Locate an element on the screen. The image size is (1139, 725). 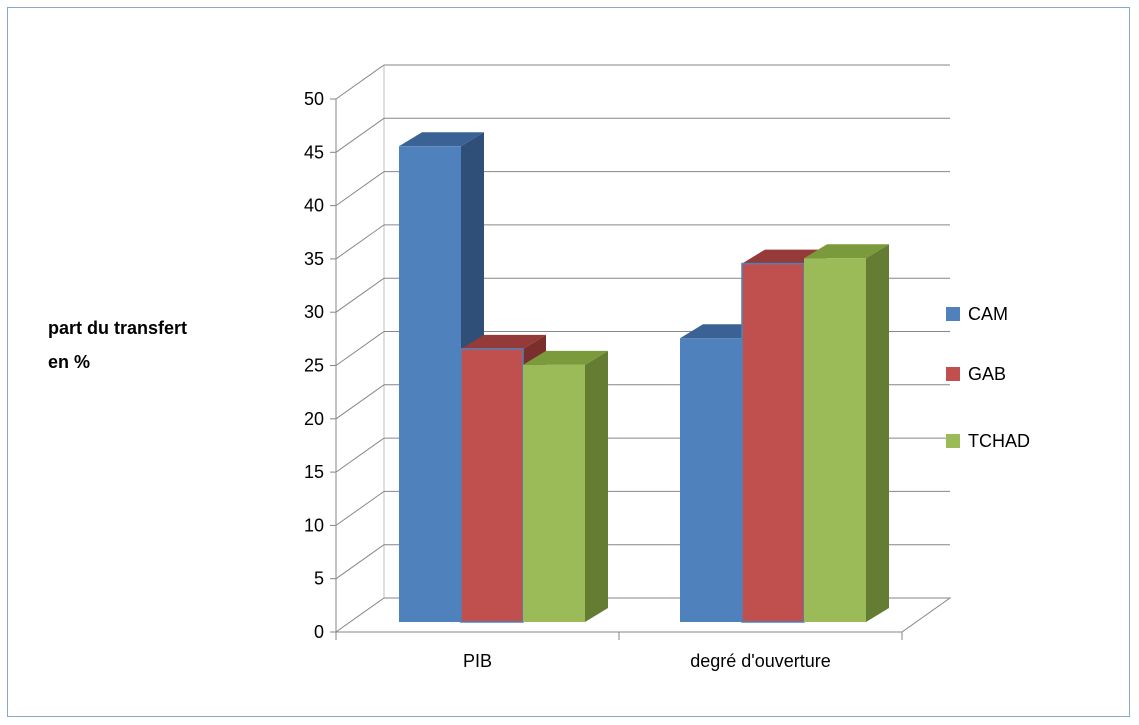
y-tick-label: 50 is located at coordinates (314, 99).